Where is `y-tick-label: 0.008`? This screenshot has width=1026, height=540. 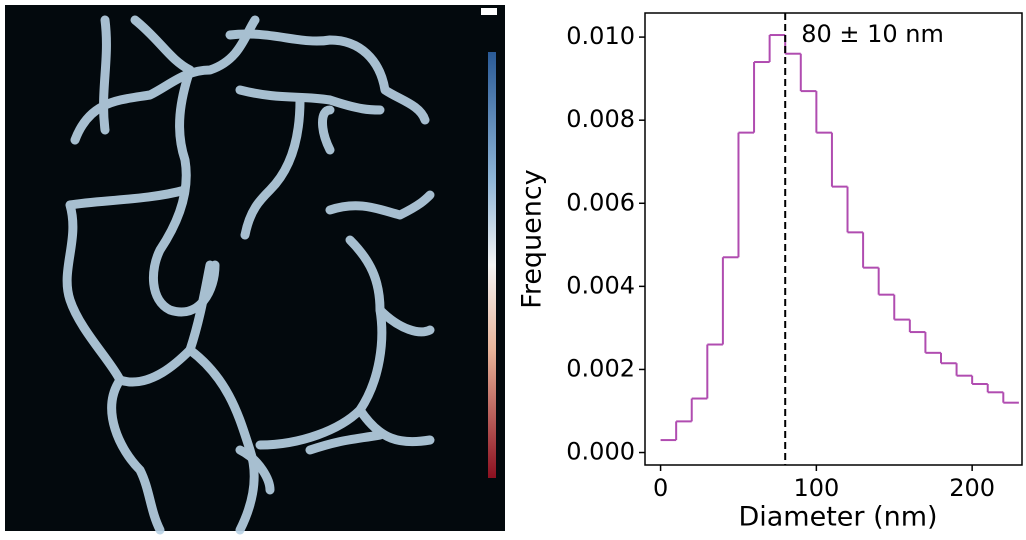
y-tick-label: 0.008 is located at coordinates (600, 119).